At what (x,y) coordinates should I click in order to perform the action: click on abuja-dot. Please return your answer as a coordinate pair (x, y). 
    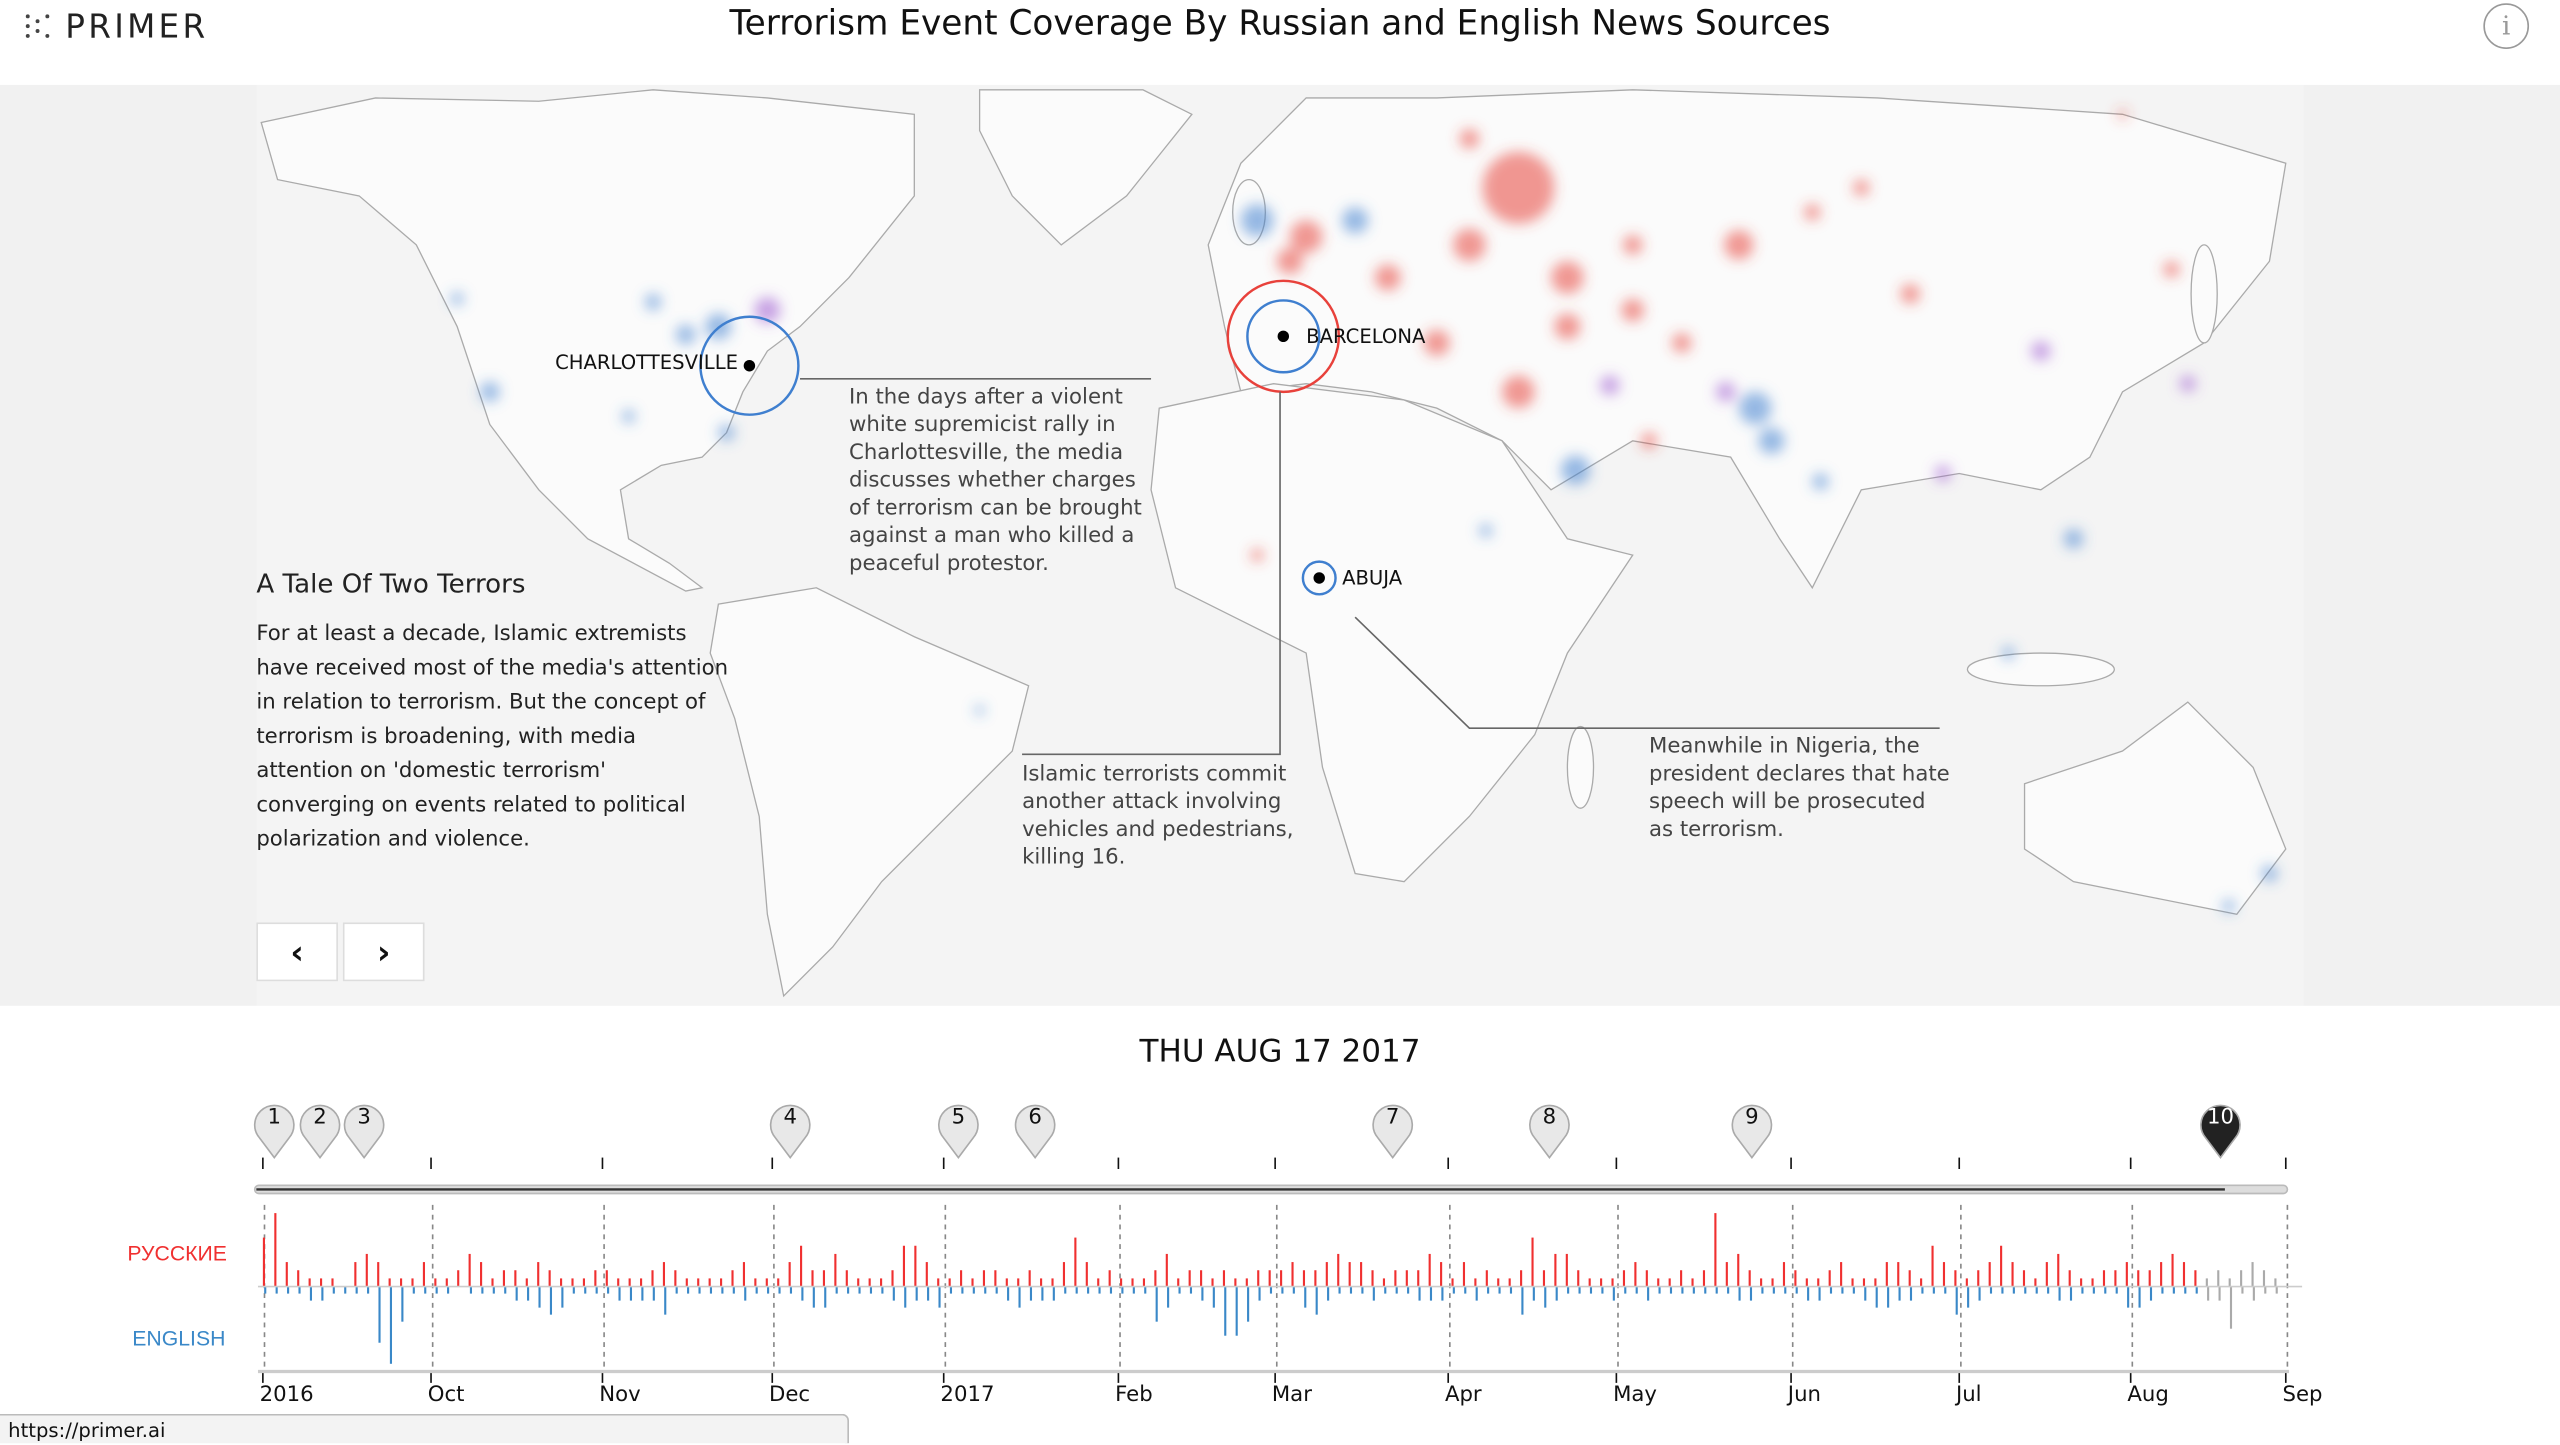
    Looking at the image, I should click on (1319, 578).